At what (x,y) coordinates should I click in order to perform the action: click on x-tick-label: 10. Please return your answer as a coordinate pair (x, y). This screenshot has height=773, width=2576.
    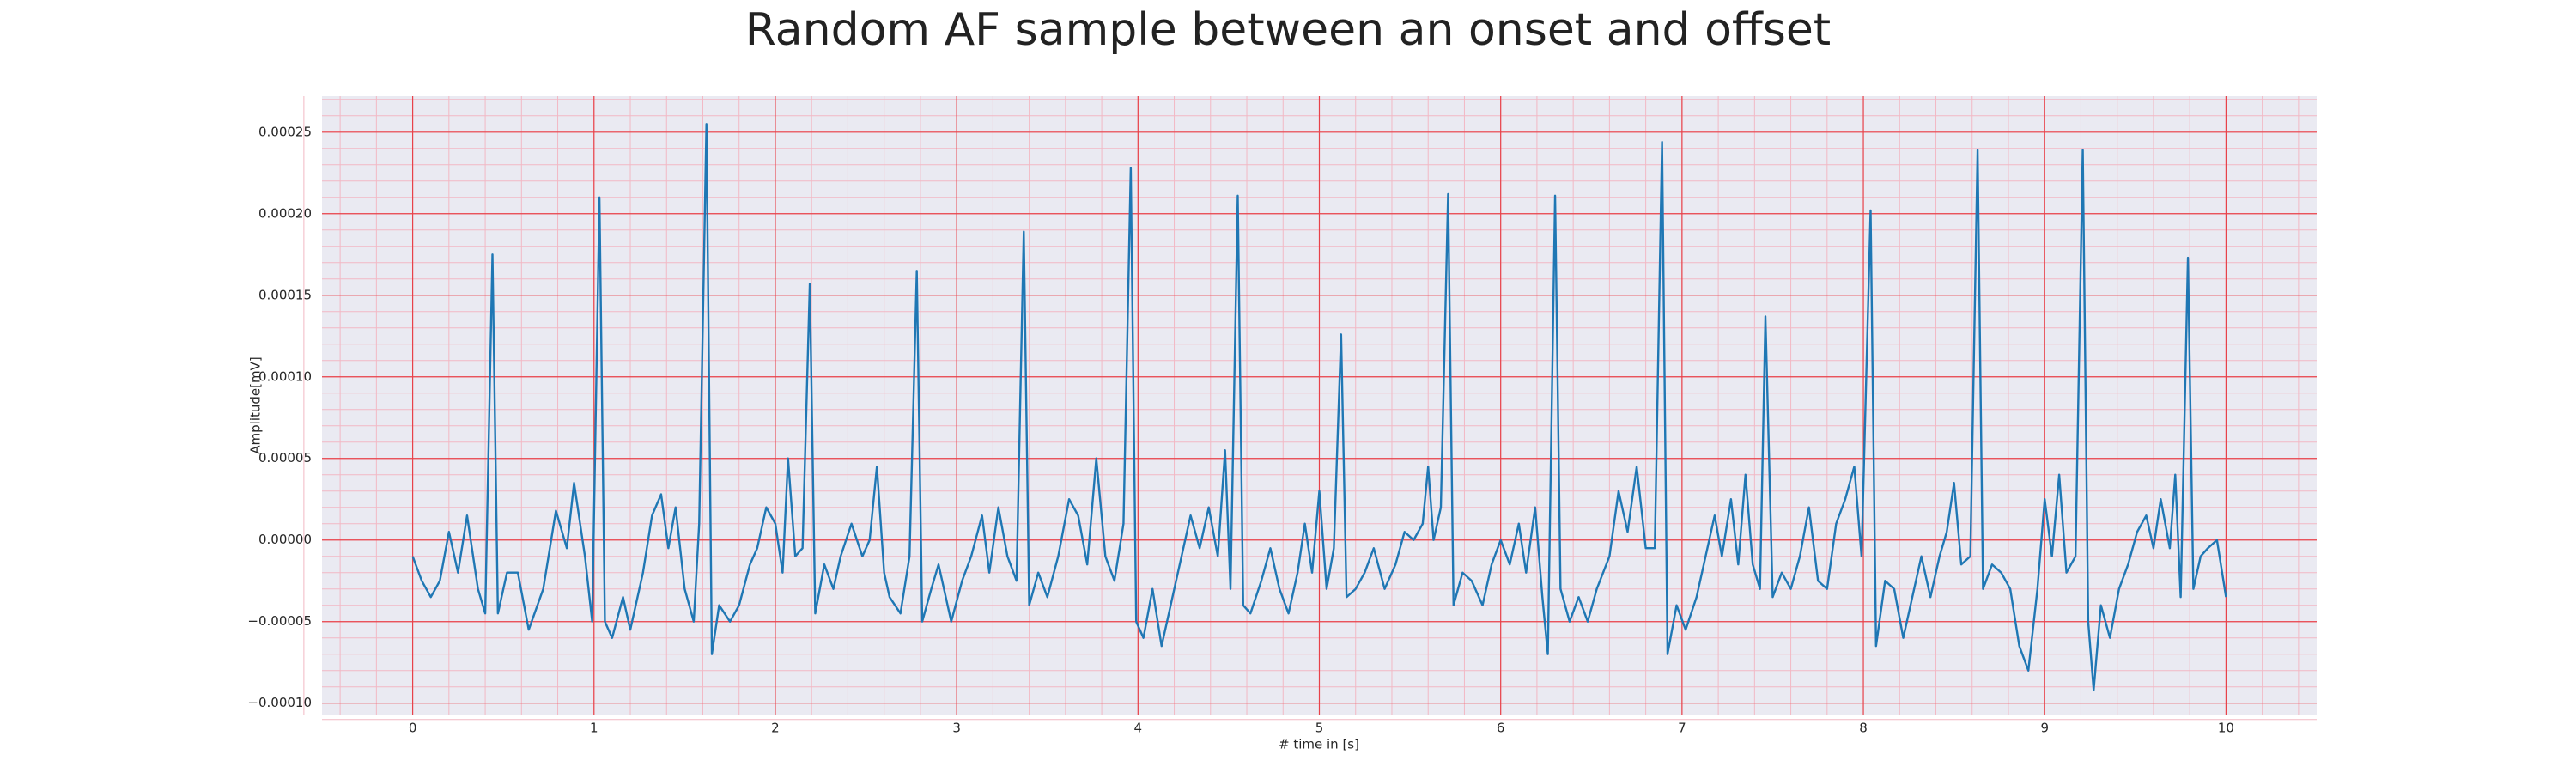
    Looking at the image, I should click on (2226, 728).